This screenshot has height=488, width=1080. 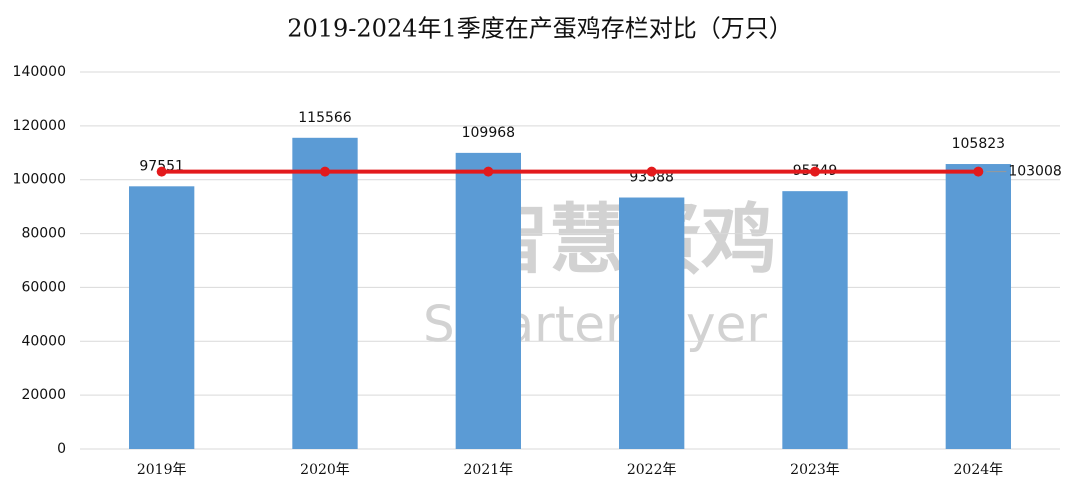 I want to click on x-tick-label: 2023年, so click(x=815, y=470).